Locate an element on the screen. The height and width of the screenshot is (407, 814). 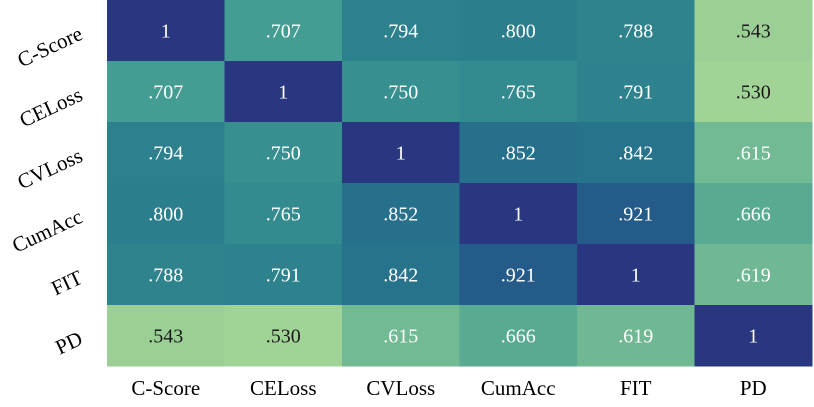
heatmap-cell-FIT-C-Score is located at coordinates (166, 275).